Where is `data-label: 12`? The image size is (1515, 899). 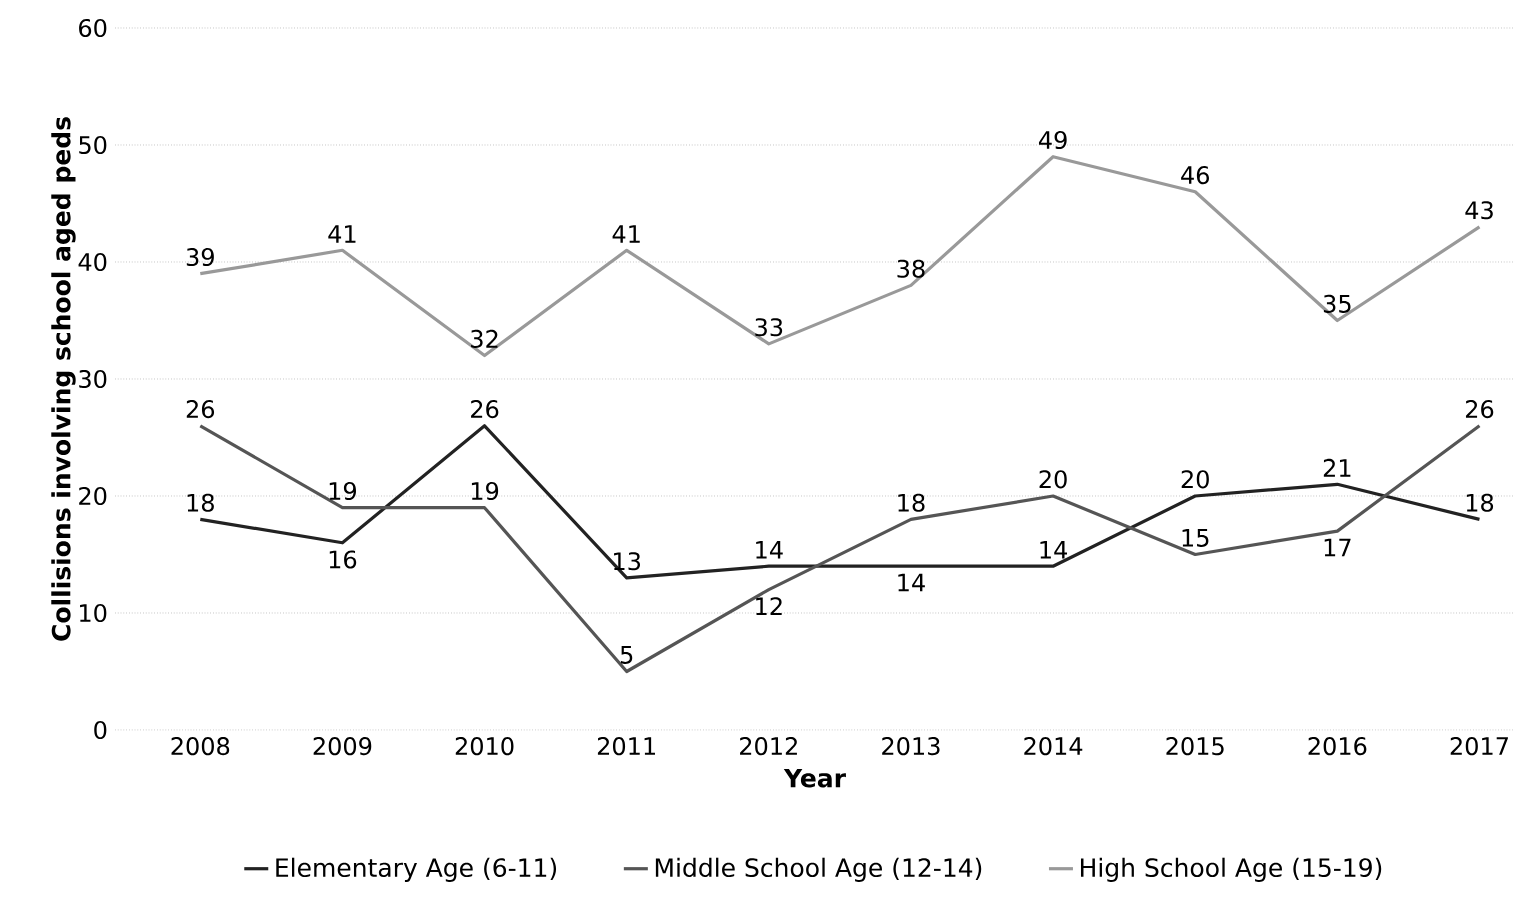
data-label: 12 is located at coordinates (769, 606).